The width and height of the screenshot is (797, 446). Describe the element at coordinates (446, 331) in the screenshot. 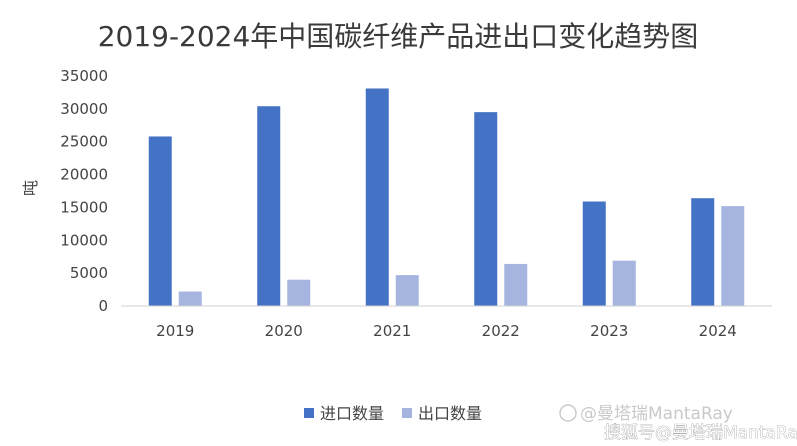

I see `x-axis-ticks: 2019 2020 2021 2022 2023 2024` at that location.